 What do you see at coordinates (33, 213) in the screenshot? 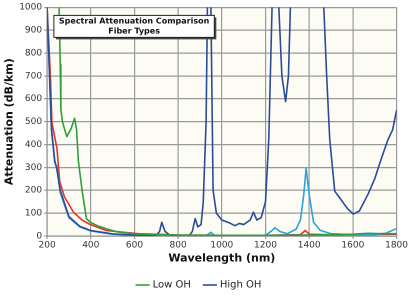
I see `y-tick-label: 100` at bounding box center [33, 213].